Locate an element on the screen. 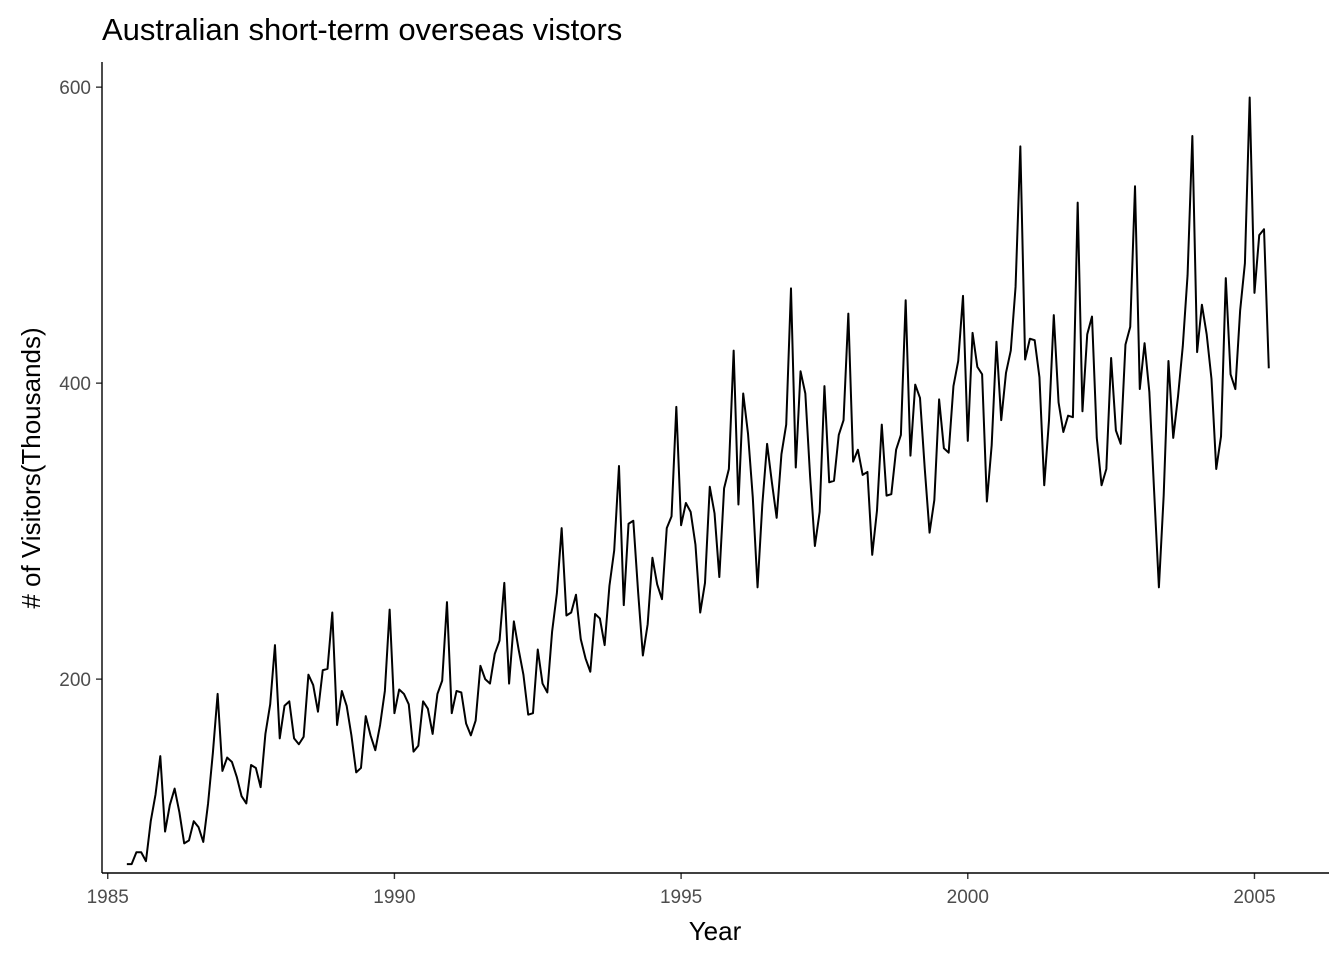 The width and height of the screenshot is (1344, 960). x-tick-label: 2005 is located at coordinates (1254, 897).